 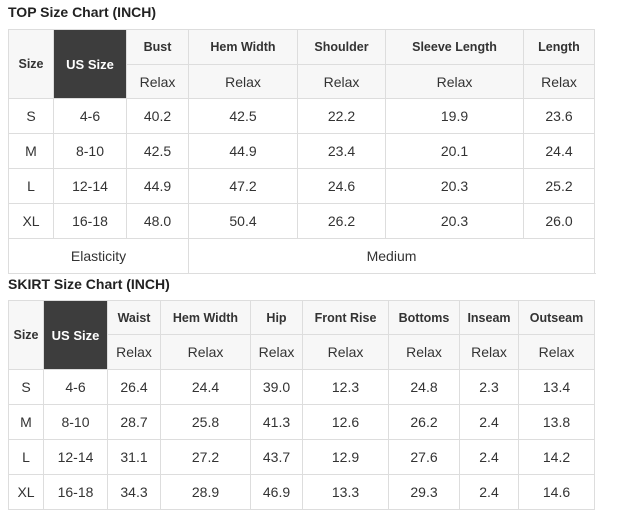 I want to click on column-header: Shoulder, so click(x=341, y=47).